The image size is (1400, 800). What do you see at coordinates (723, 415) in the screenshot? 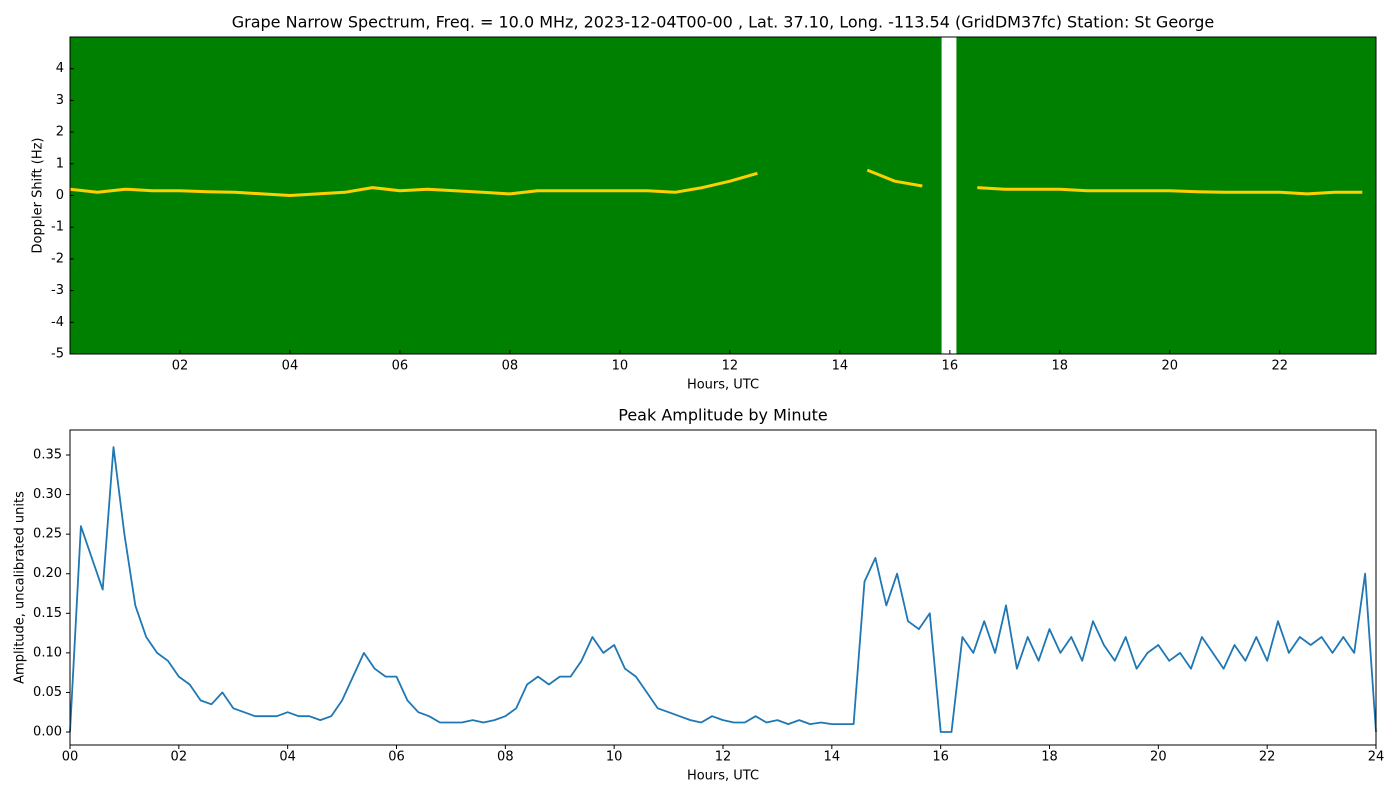
I see `chart-title: Peak Amplitude by Minute` at bounding box center [723, 415].